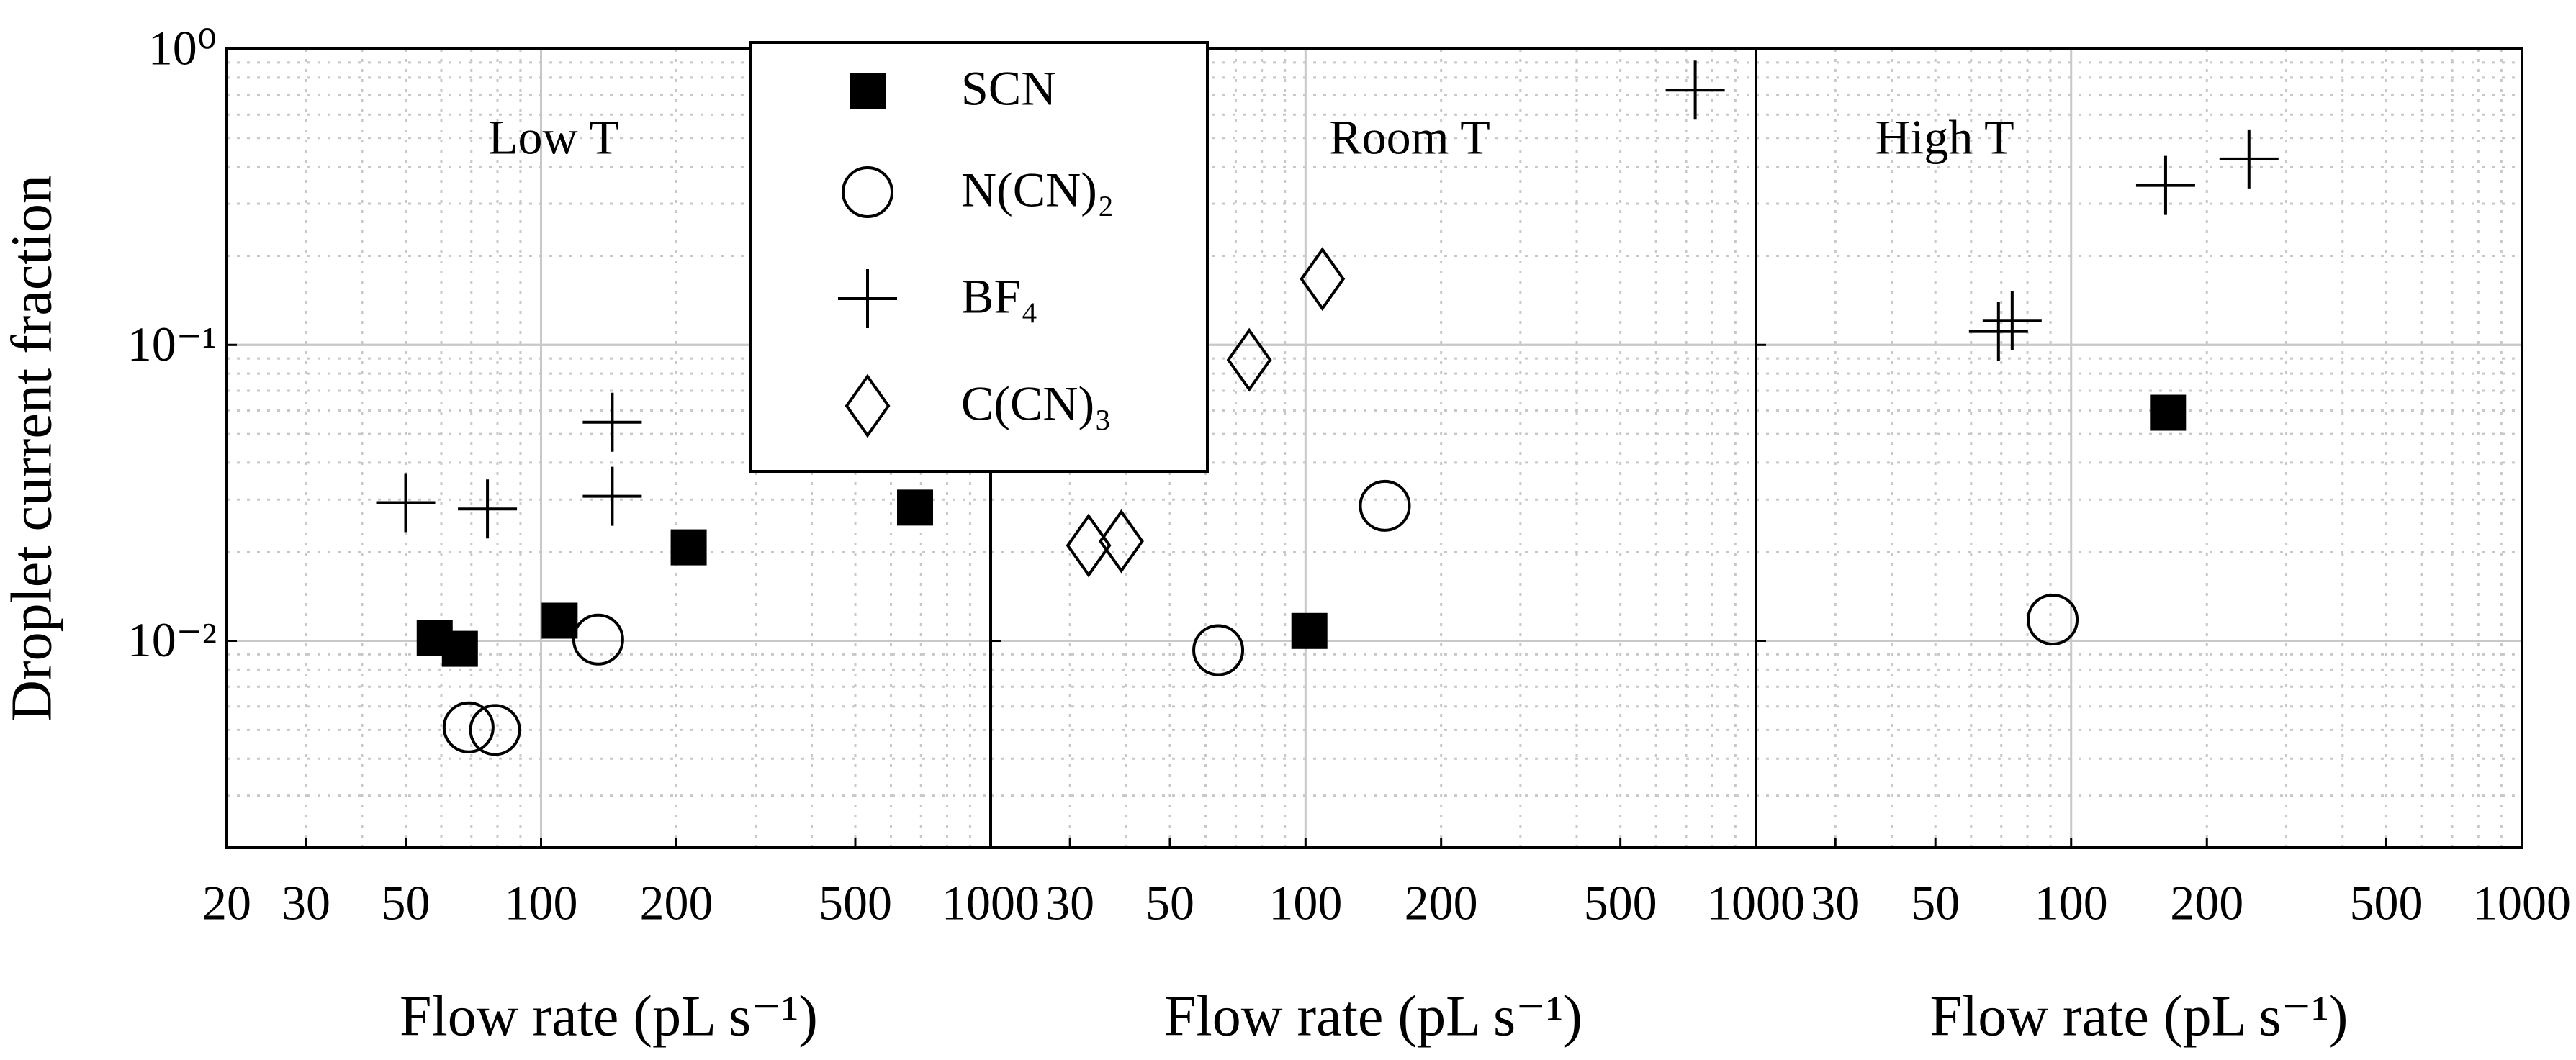 The width and height of the screenshot is (2576, 1060). Describe the element at coordinates (1008, 88) in the screenshot. I see `legend-label: SCN` at that location.